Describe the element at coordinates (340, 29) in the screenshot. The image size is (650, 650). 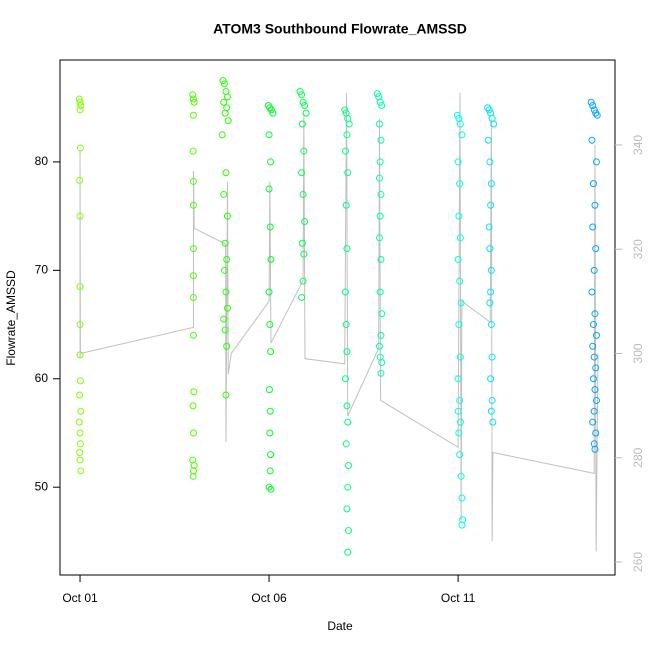
I see `chart-title: ATOM3 Southbound Flowrate_AMSSD` at that location.